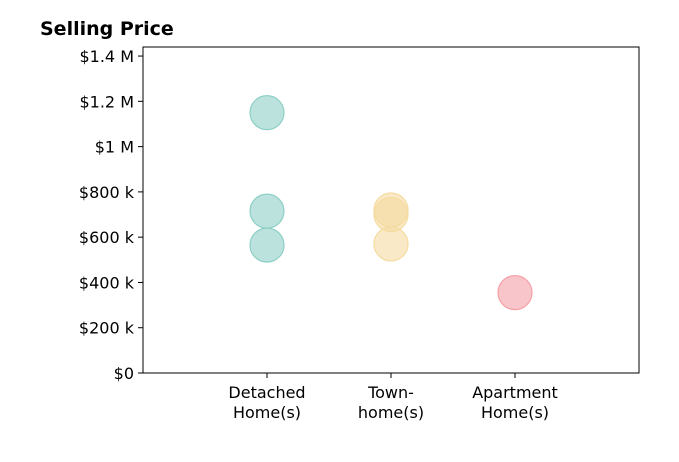 Image resolution: width=679 pixels, height=462 pixels. Describe the element at coordinates (107, 29) in the screenshot. I see `chart-title: Selling Price` at that location.